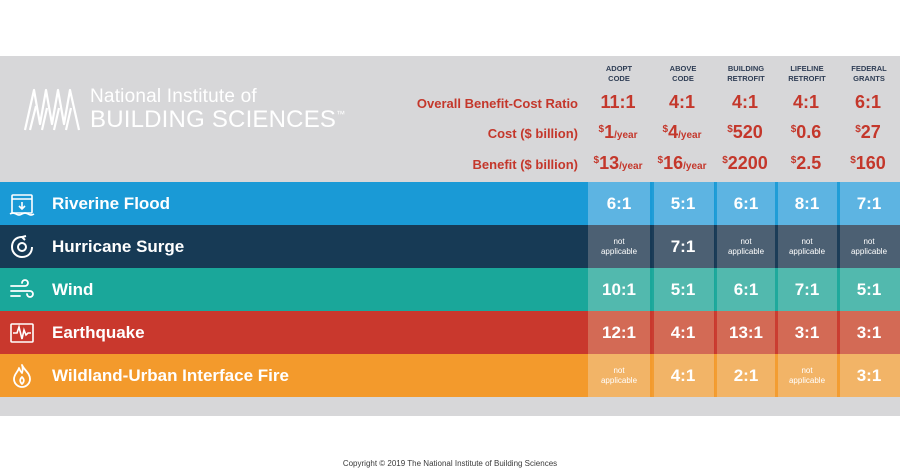  I want to click on summary-value-cost: $520, so click(745, 132).